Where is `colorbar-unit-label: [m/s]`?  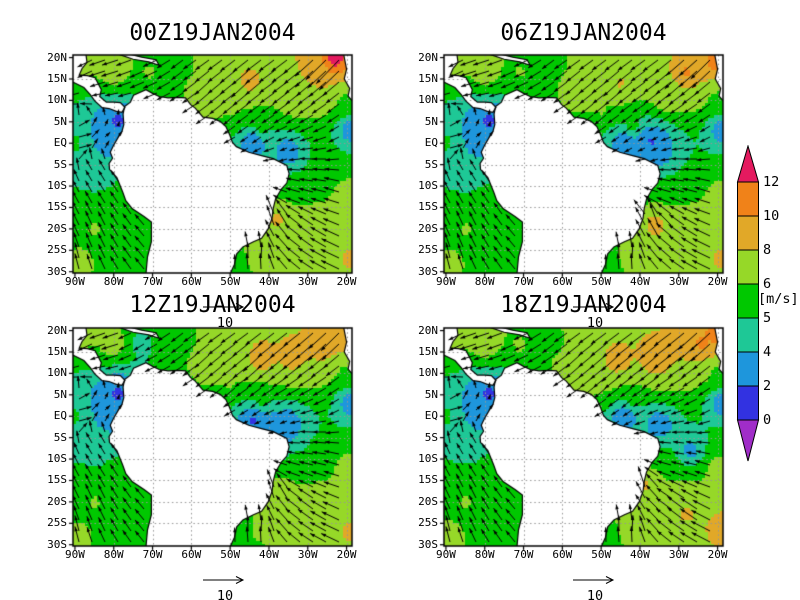
colorbar-unit-label: [m/s] is located at coordinates (778, 299).